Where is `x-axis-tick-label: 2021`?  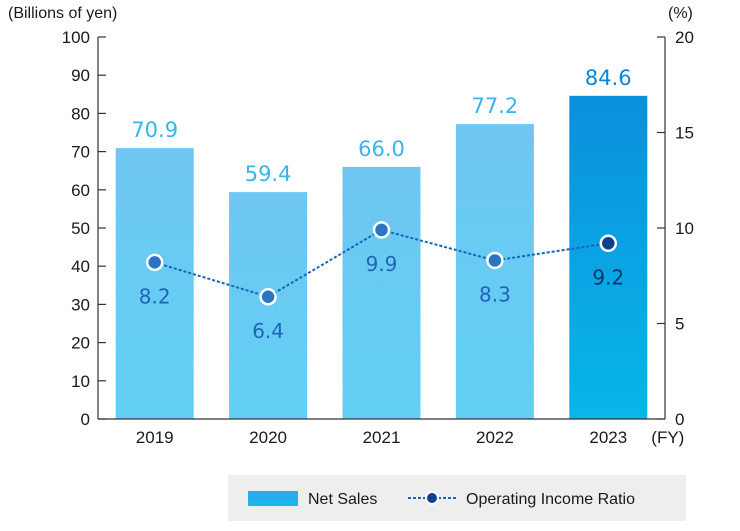 x-axis-tick-label: 2021 is located at coordinates (382, 437).